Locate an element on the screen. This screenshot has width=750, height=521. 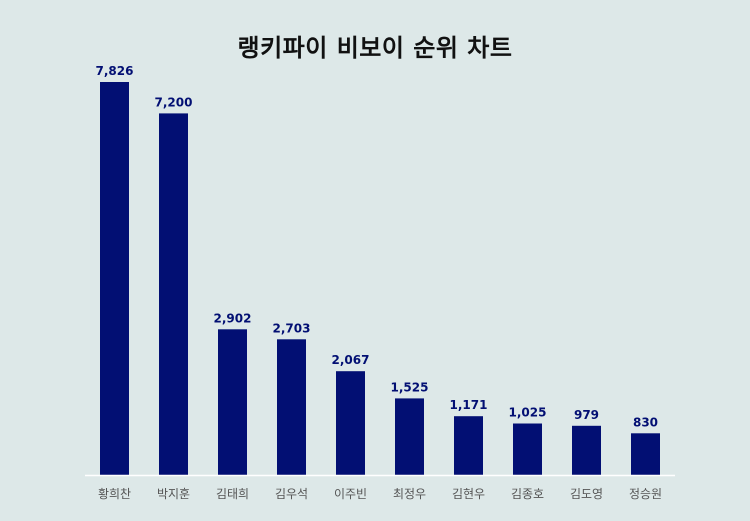
value-label-6: 1,525 is located at coordinates (410, 387).